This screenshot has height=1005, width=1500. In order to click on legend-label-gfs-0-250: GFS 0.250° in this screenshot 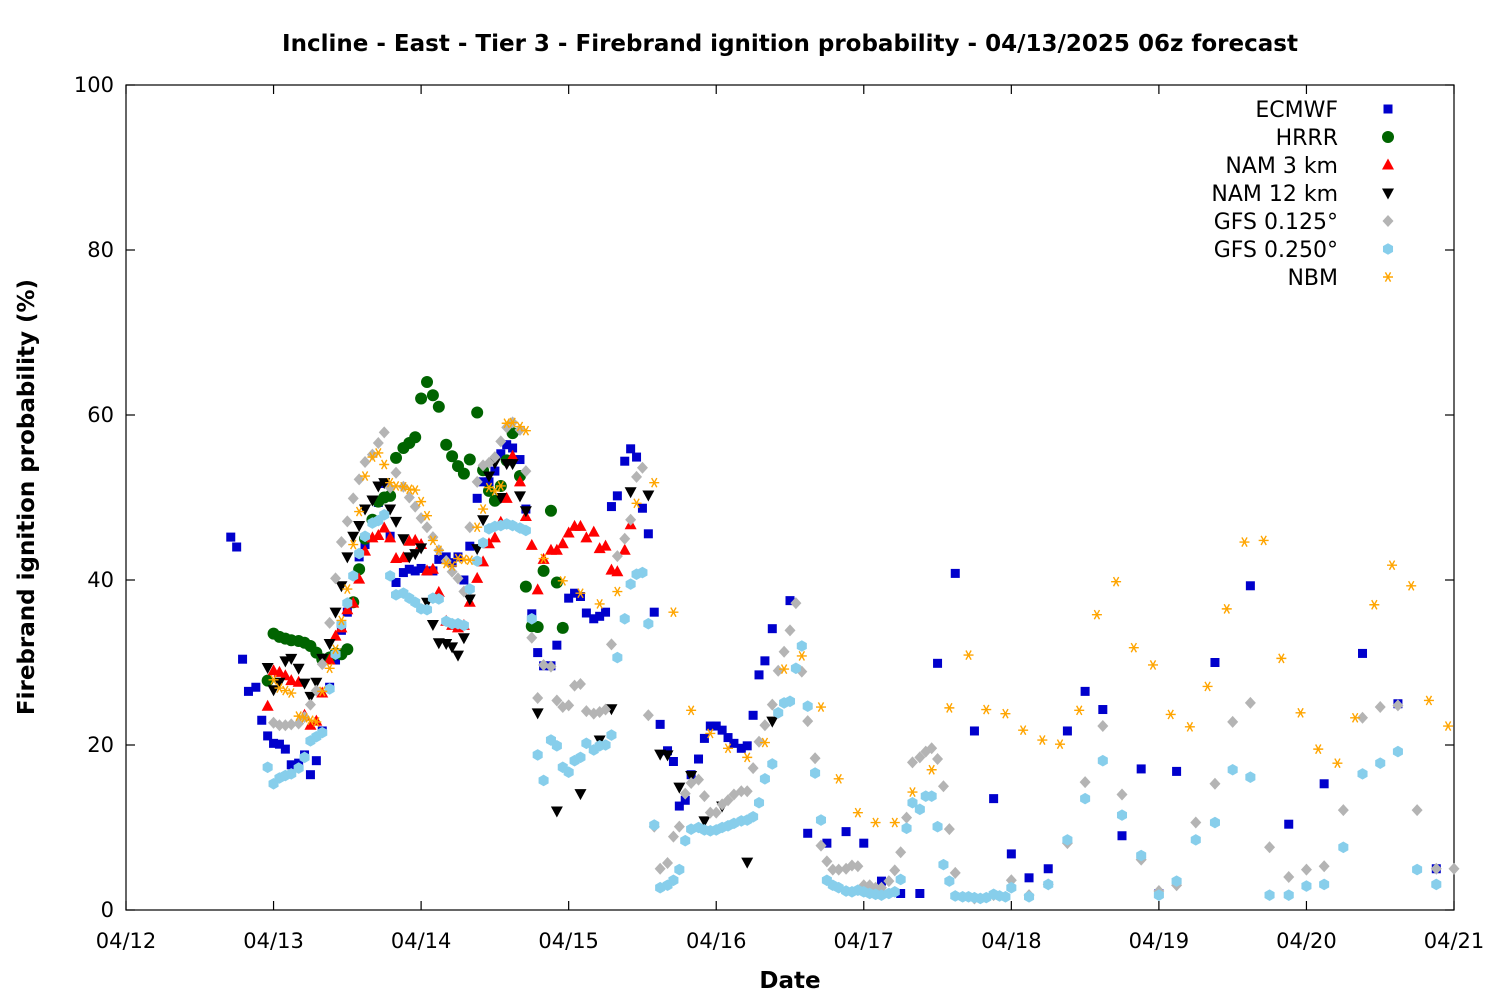, I will do `click(1276, 250)`.